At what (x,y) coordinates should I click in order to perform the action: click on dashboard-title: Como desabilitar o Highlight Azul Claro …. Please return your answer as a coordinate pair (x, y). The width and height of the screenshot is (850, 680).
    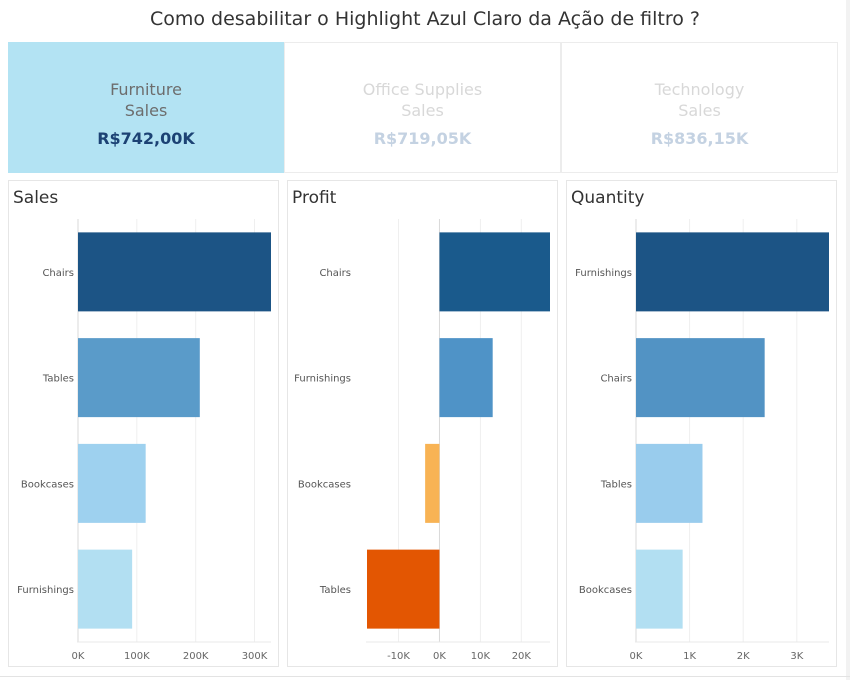
    Looking at the image, I should click on (425, 19).